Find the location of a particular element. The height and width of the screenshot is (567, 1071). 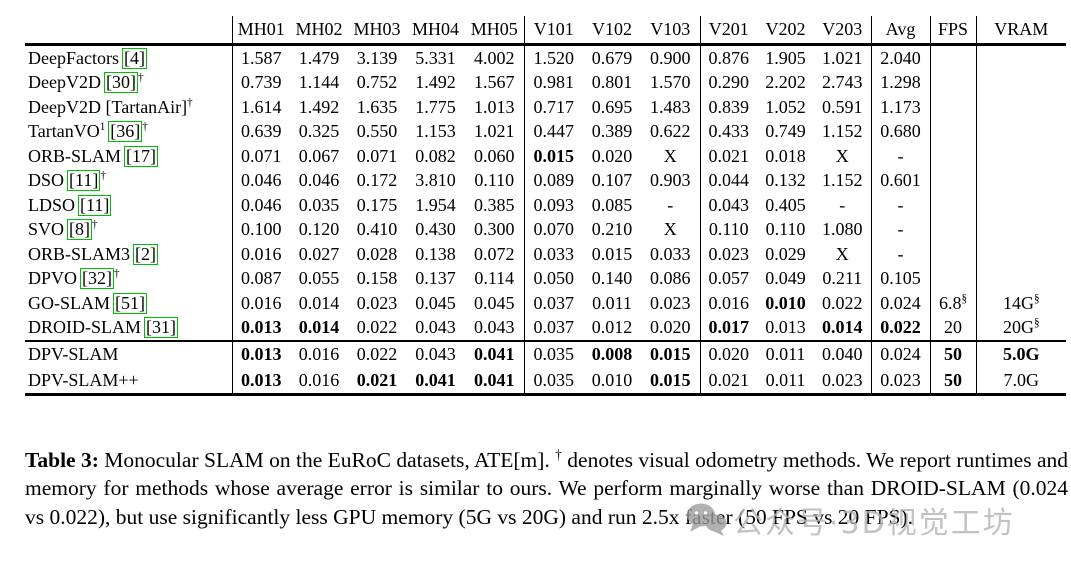

table-cell: 1.492 is located at coordinates (435, 82).